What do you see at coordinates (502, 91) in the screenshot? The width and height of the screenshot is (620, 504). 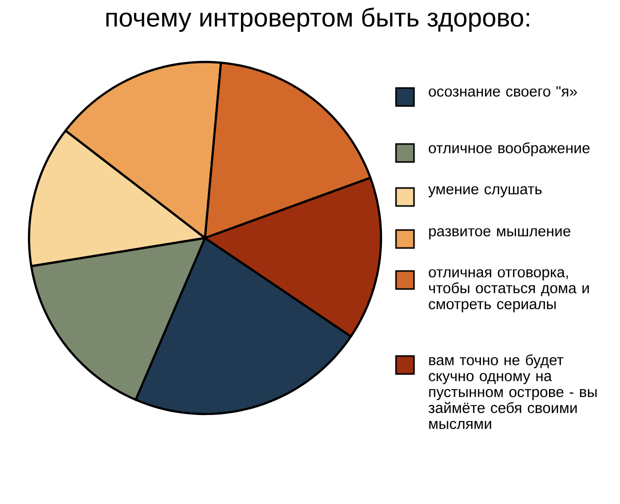 I see `legend-label: осознание своего "я»` at bounding box center [502, 91].